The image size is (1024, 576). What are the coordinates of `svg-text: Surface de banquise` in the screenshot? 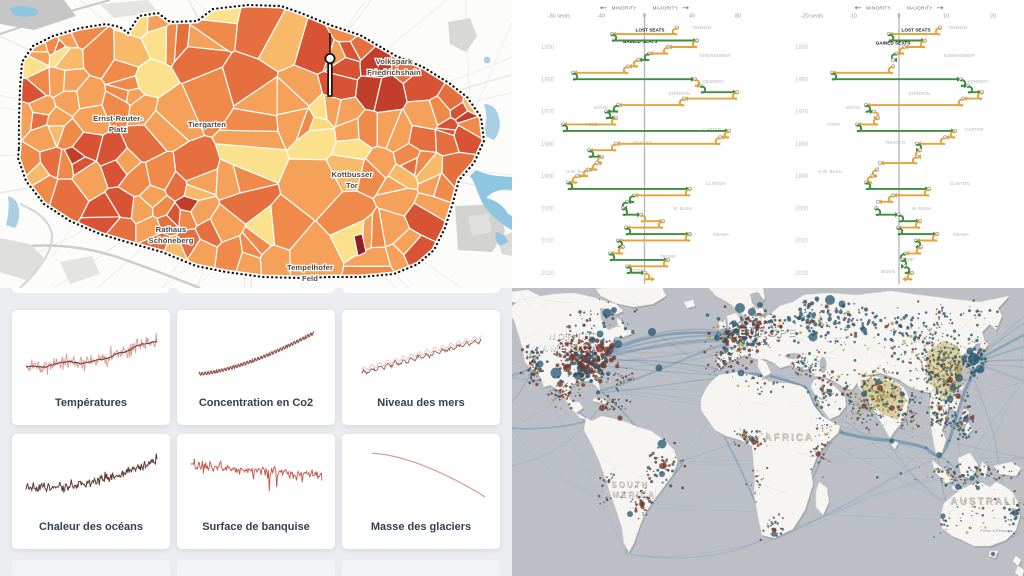 It's located at (256, 527).